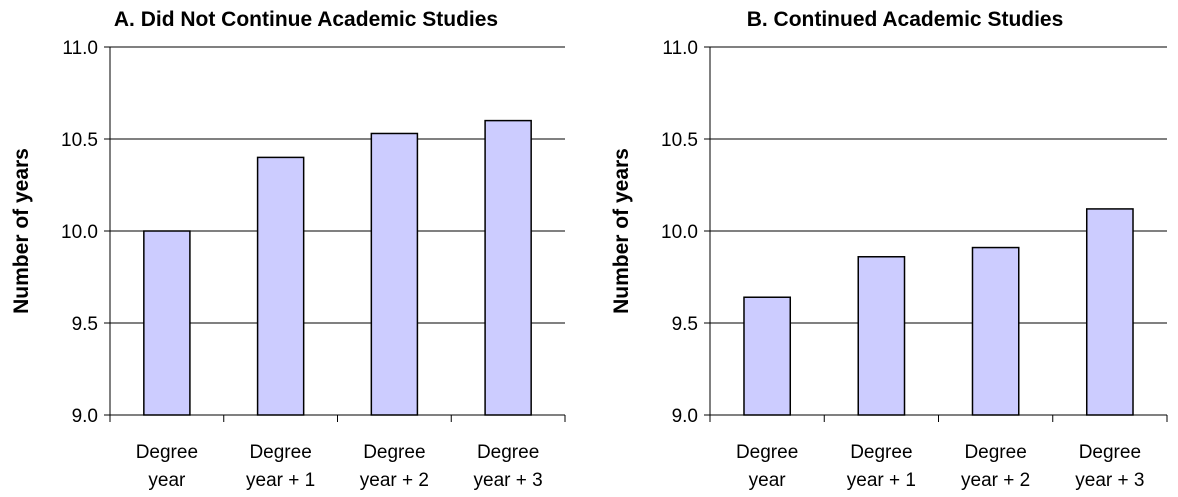 The image size is (1178, 497). What do you see at coordinates (905, 19) in the screenshot?
I see `chart-title: B. Continued Academic Studies` at bounding box center [905, 19].